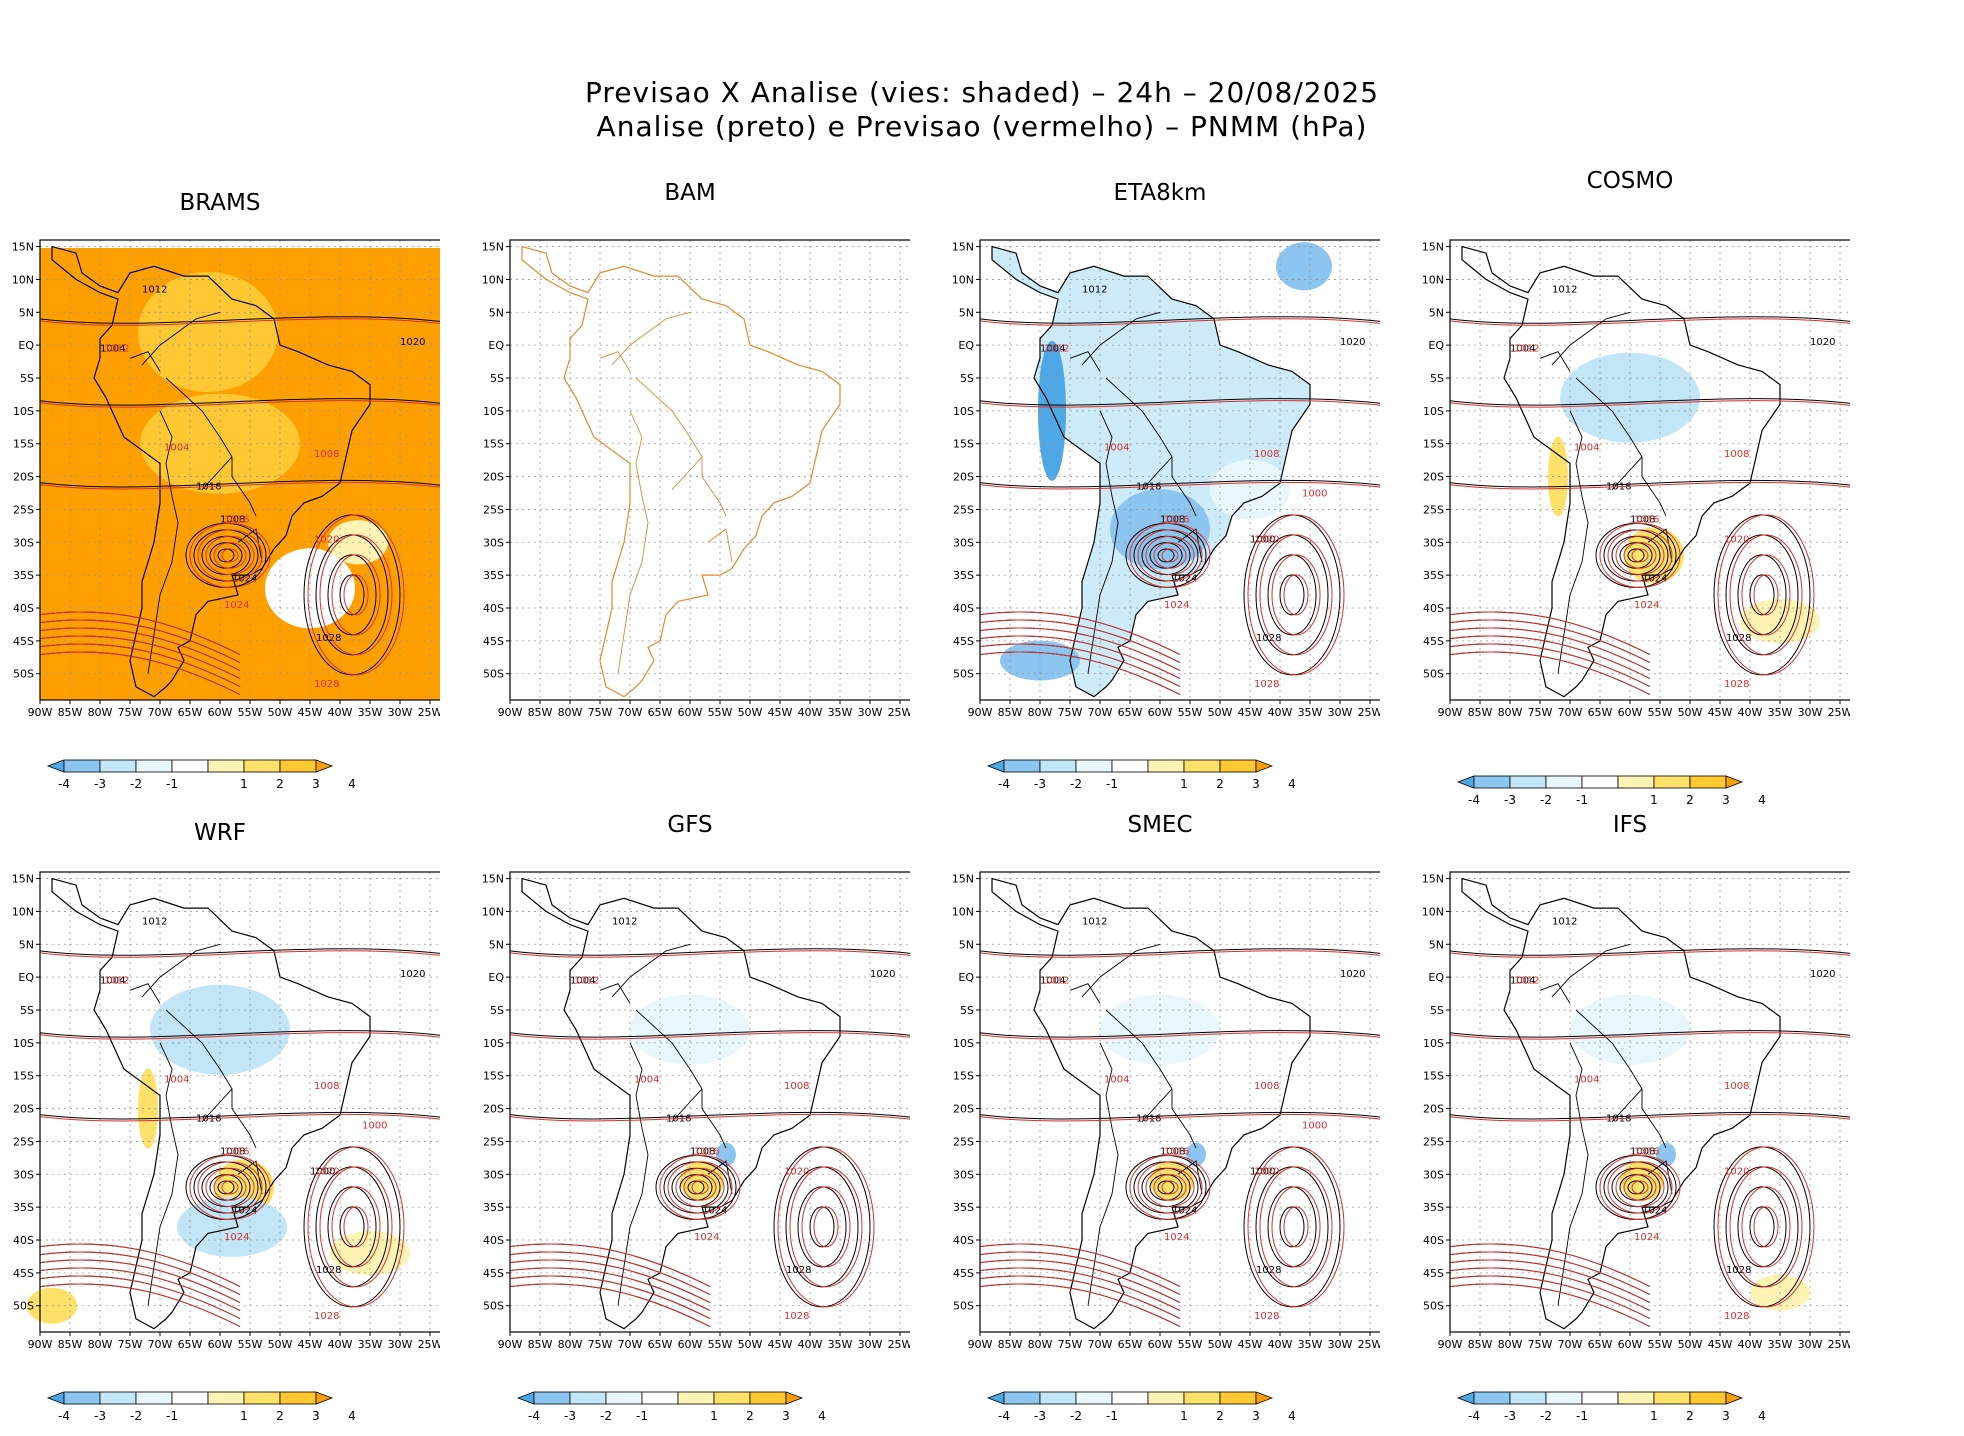 The image size is (1964, 1436). I want to click on lon-label: 90W, so click(980, 712).